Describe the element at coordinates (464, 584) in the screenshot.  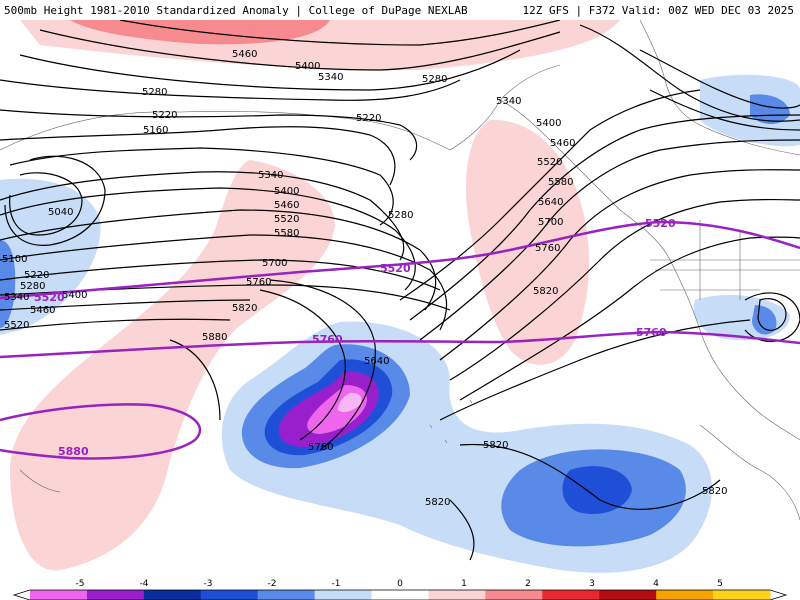
I see `colorbar-tick-label: 1` at that location.